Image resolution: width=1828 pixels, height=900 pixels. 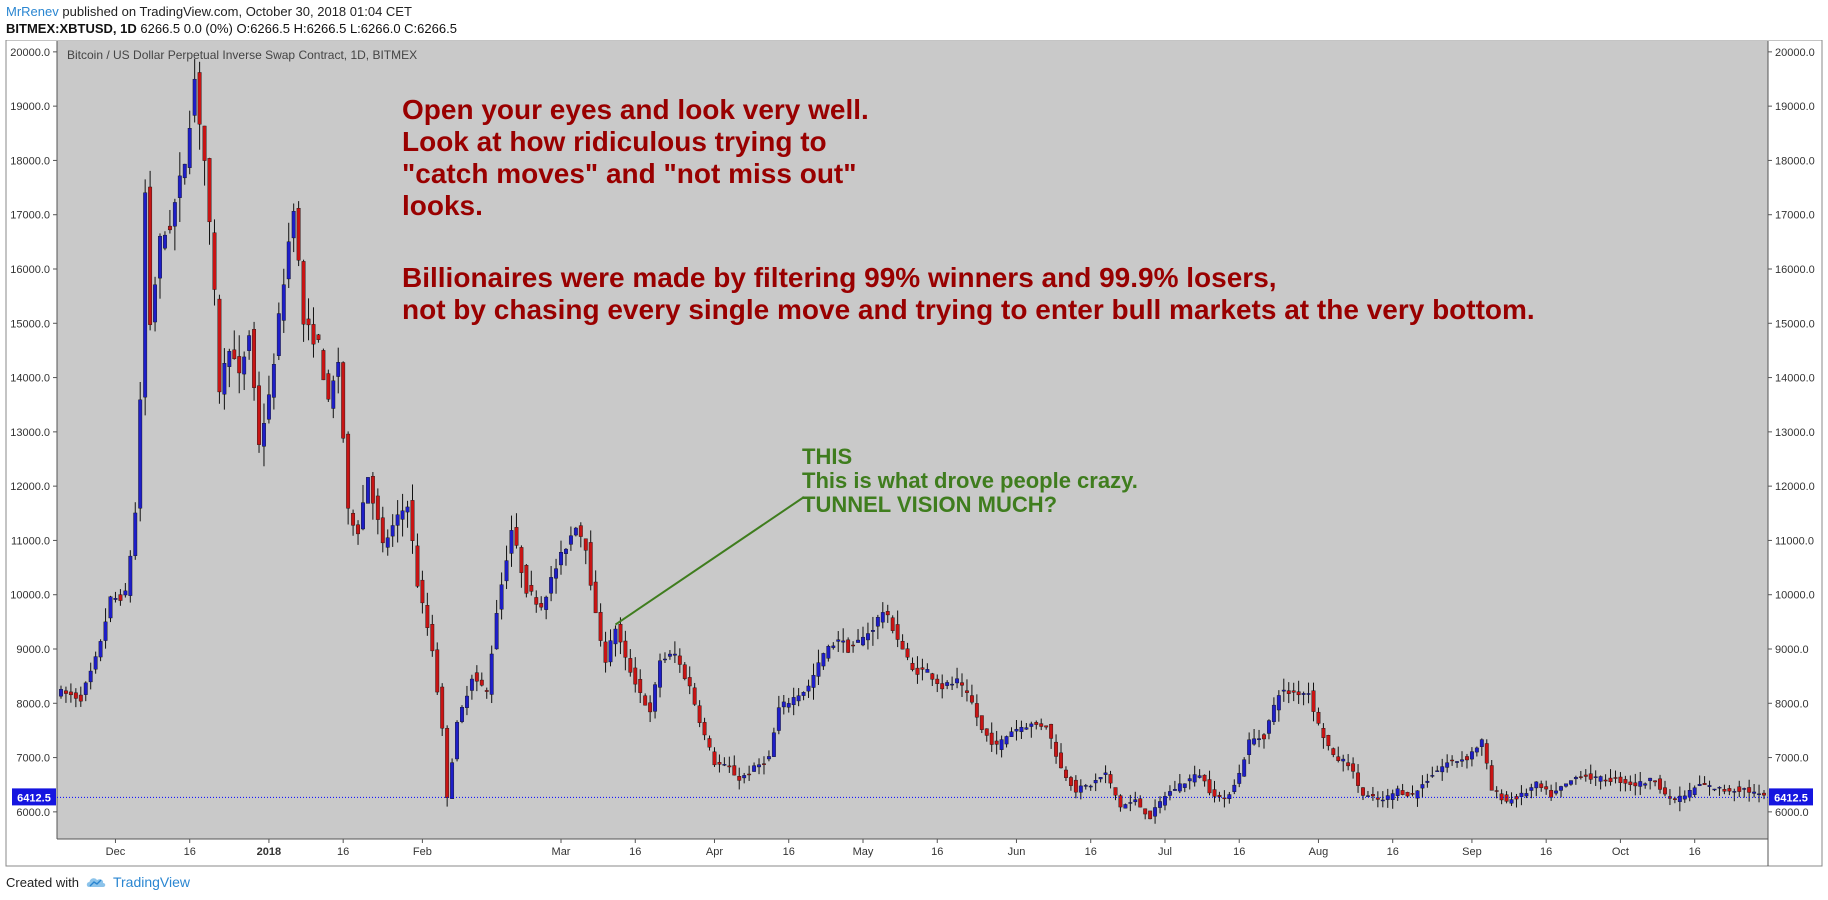 I want to click on y-tick-label: 6000.0, so click(x=1792, y=813).